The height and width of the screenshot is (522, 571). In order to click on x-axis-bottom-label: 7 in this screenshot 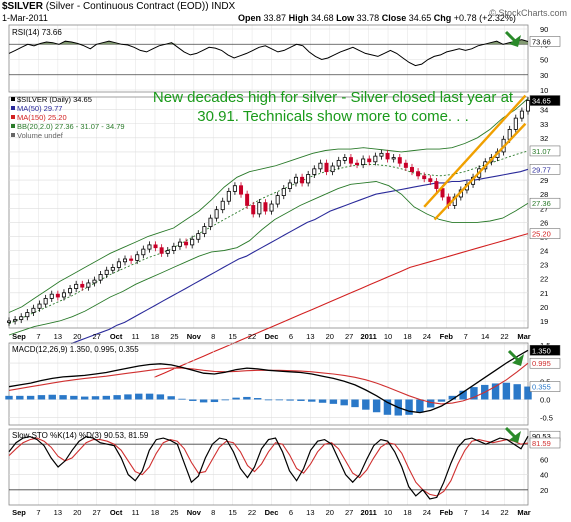, I will do `click(466, 512)`.